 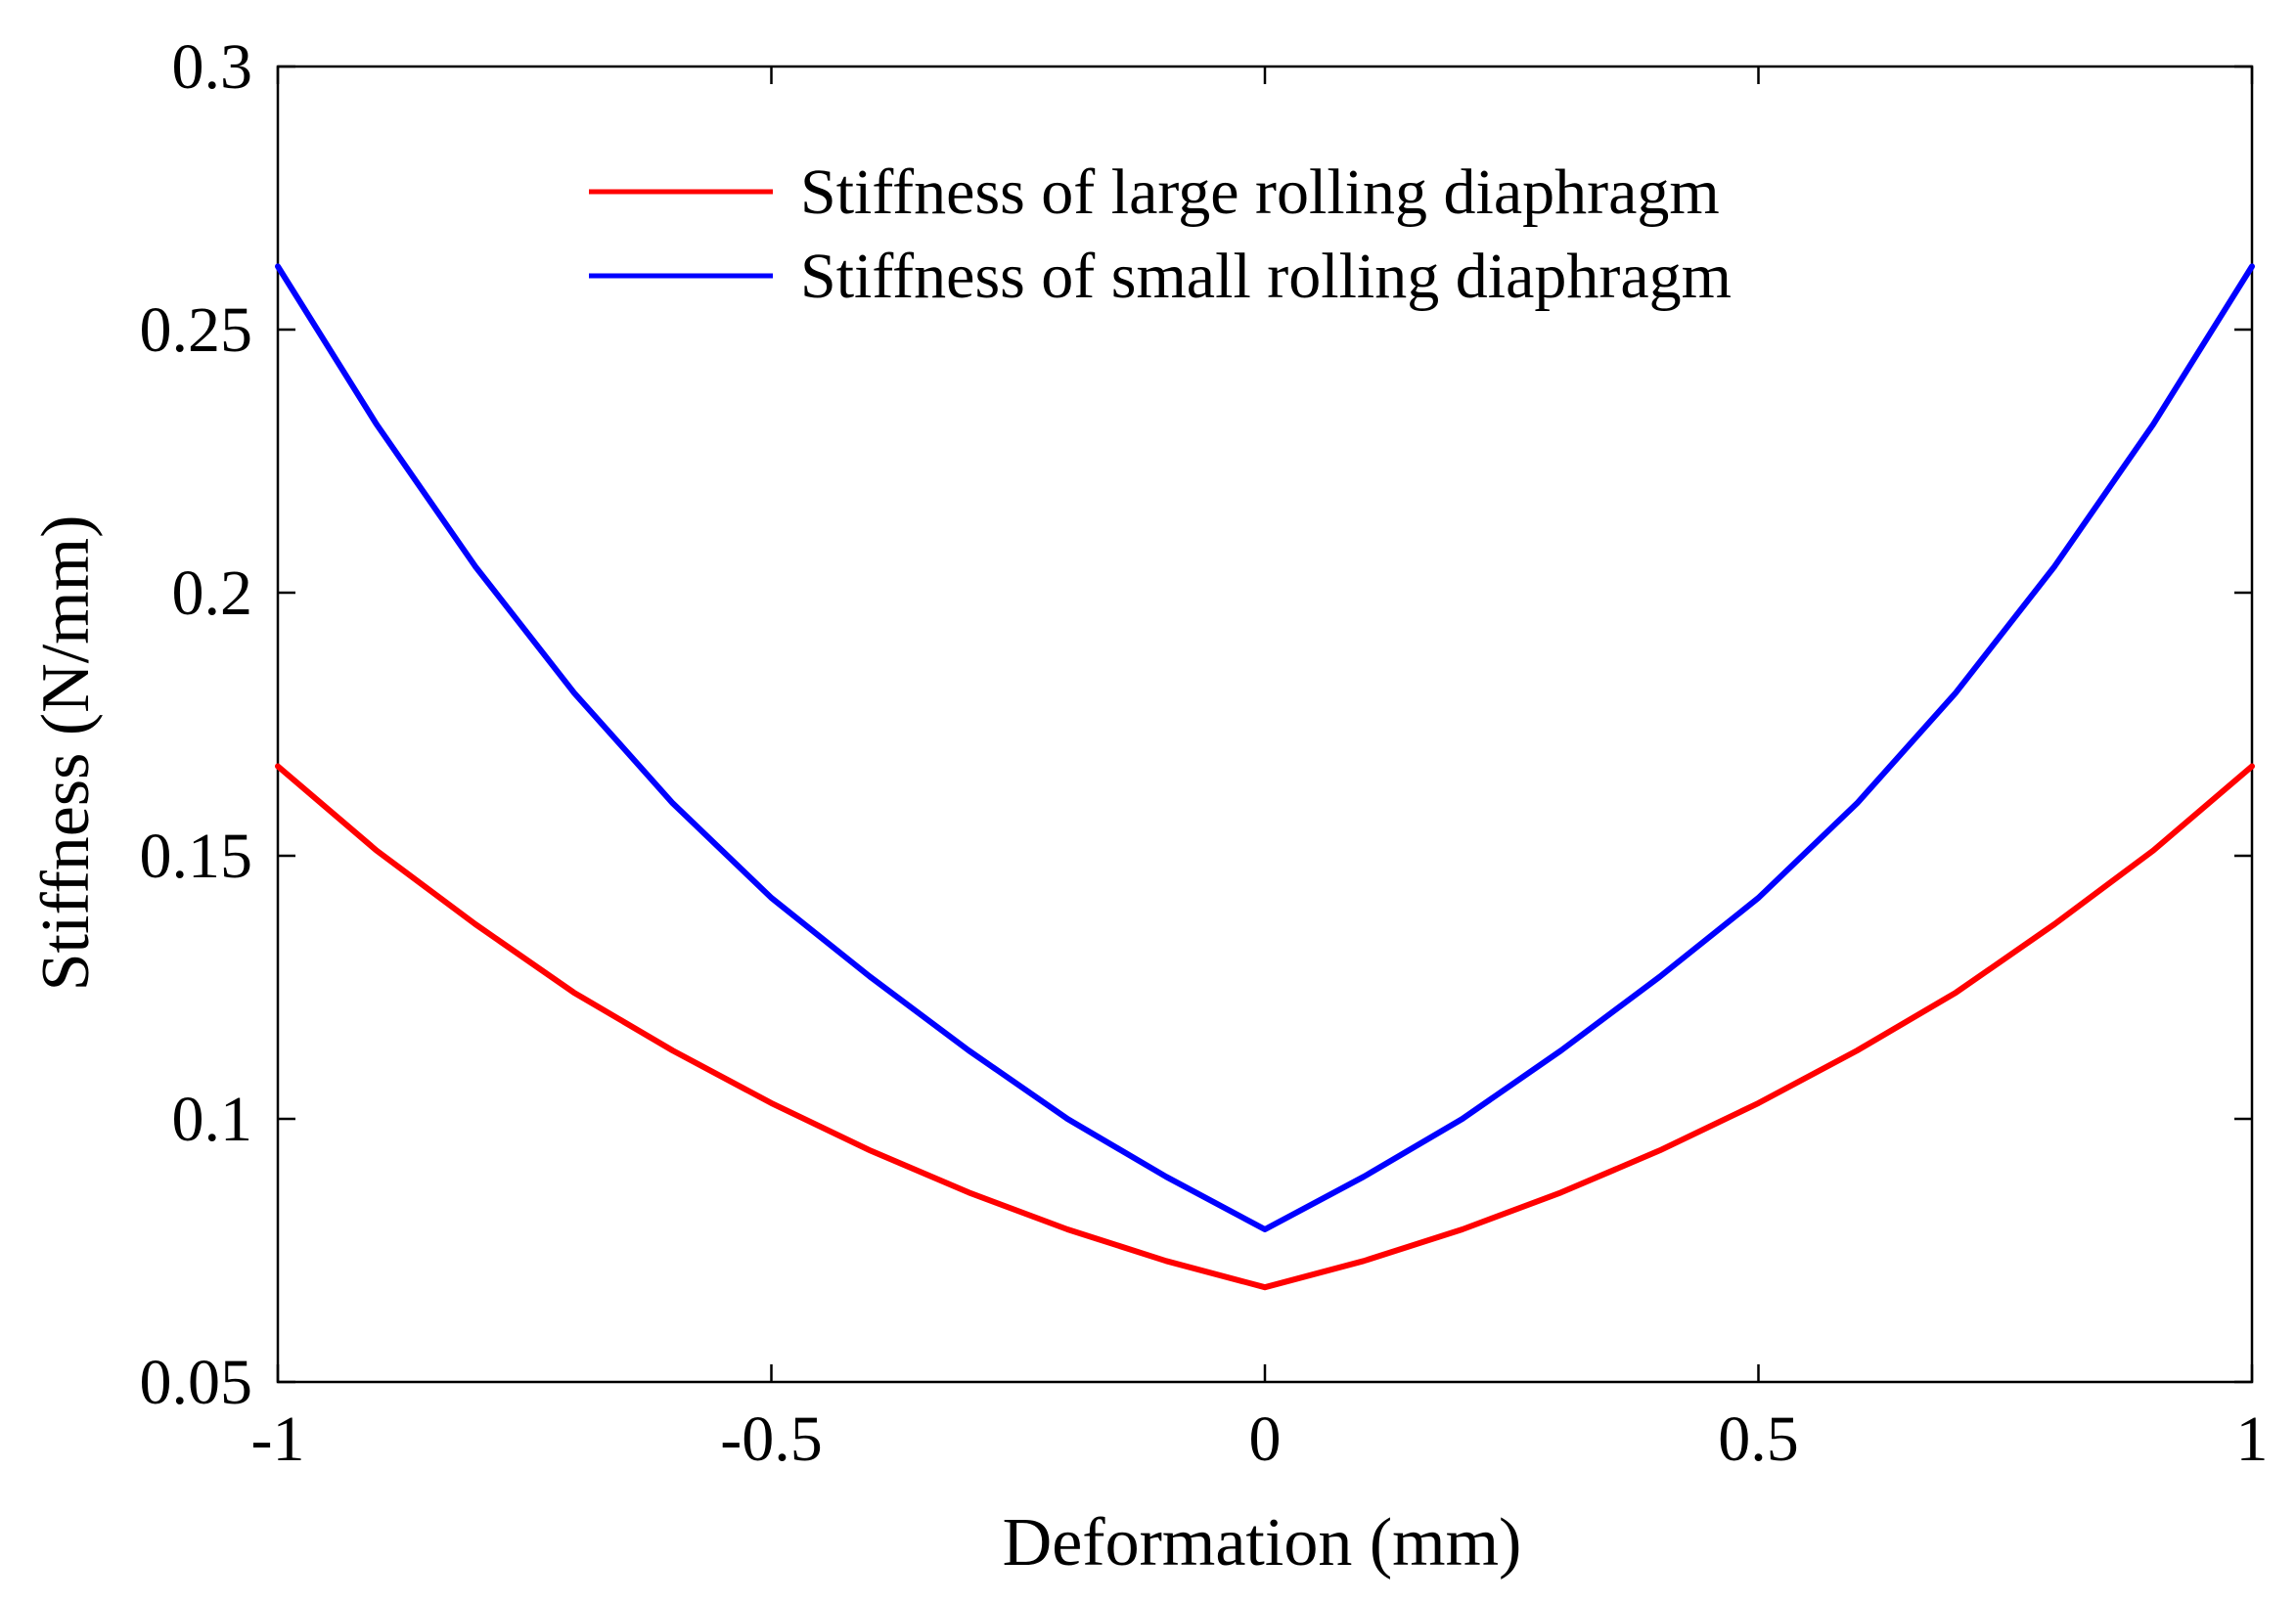 What do you see at coordinates (1262, 1543) in the screenshot?
I see `x-axis-title: Deformation (mm)` at bounding box center [1262, 1543].